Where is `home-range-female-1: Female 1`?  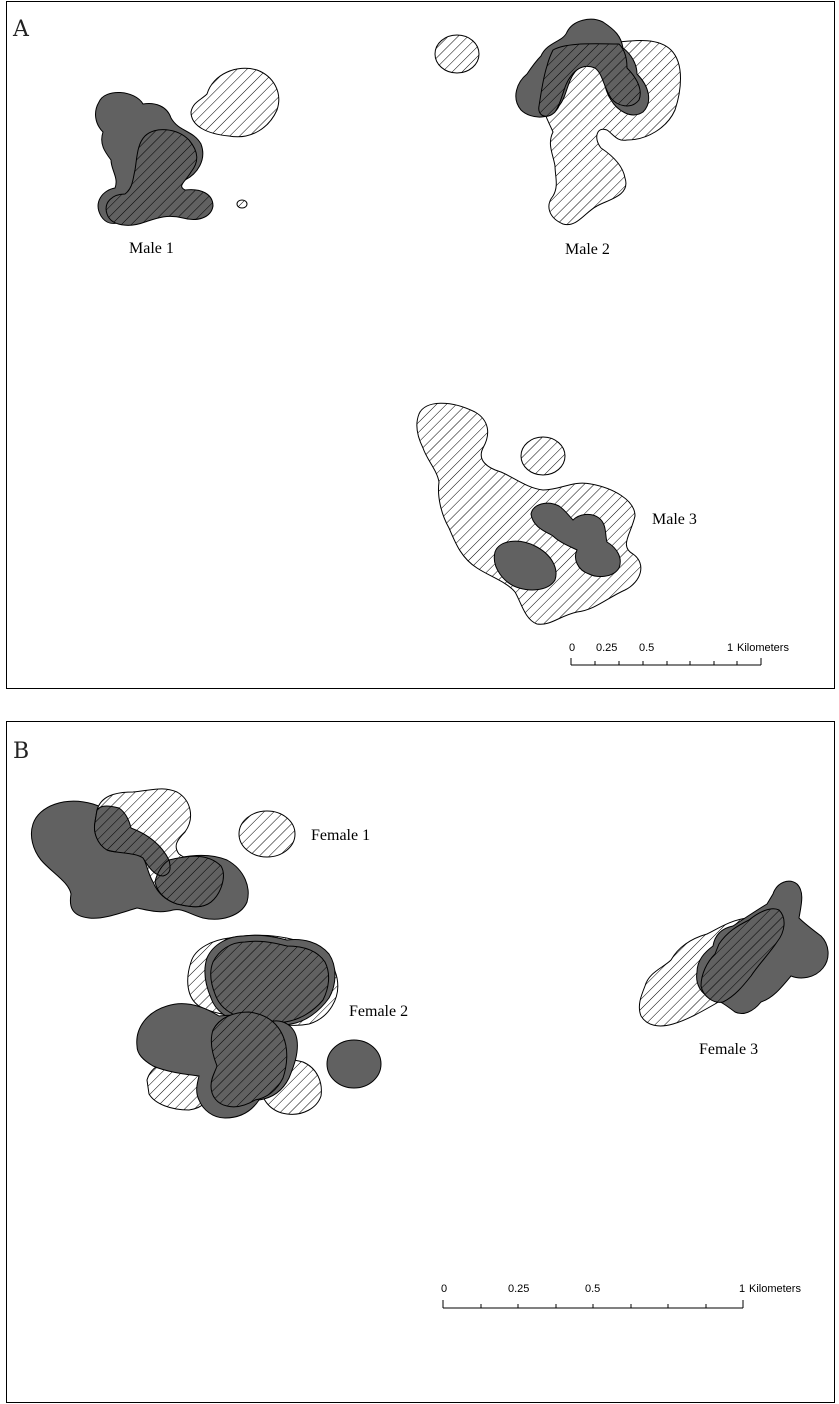
home-range-female-1: Female 1 is located at coordinates (200, 854).